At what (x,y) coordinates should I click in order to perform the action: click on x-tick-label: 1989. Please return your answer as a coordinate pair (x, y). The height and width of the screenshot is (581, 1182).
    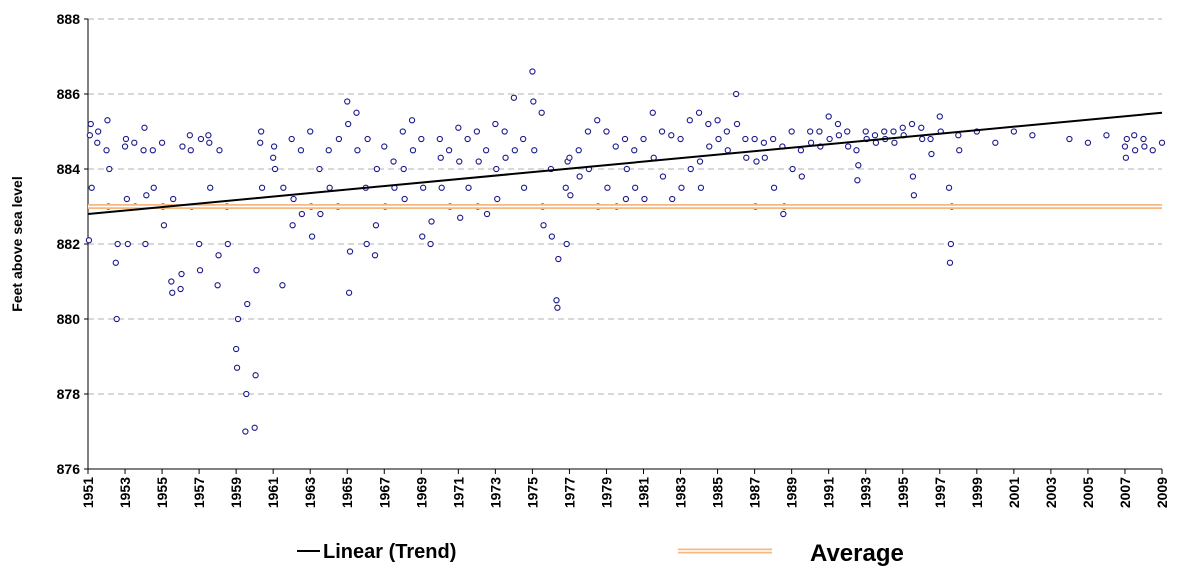
    Looking at the image, I should click on (792, 492).